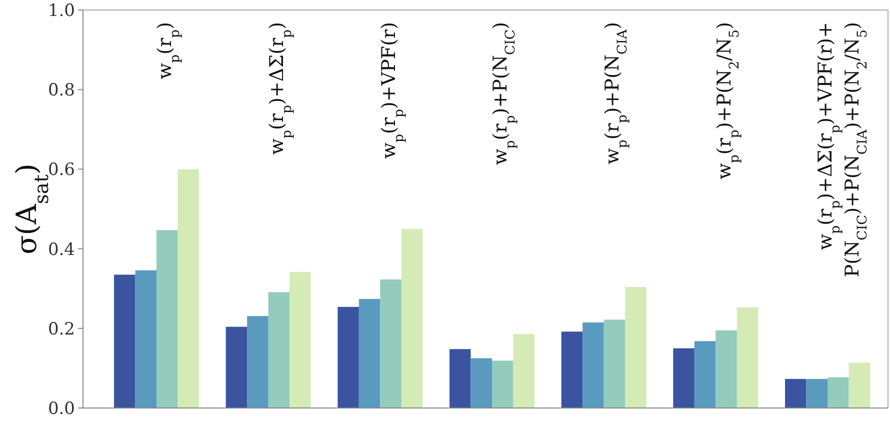 The width and height of the screenshot is (890, 422). I want to click on y-tick-label: 1.0, so click(61, 10).